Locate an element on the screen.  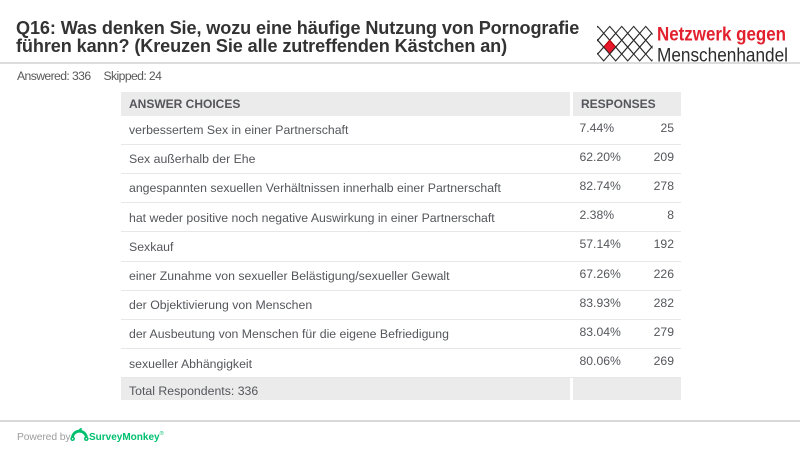
svg-text: Menschenhandel is located at coordinates (722, 56).